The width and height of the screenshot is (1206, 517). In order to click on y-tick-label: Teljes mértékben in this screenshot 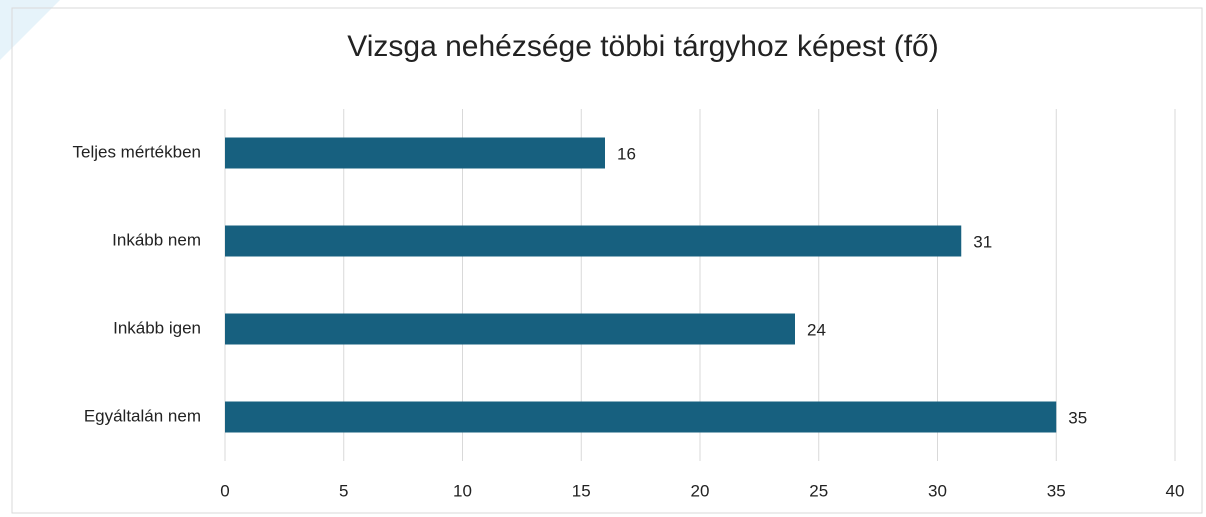, I will do `click(136, 151)`.